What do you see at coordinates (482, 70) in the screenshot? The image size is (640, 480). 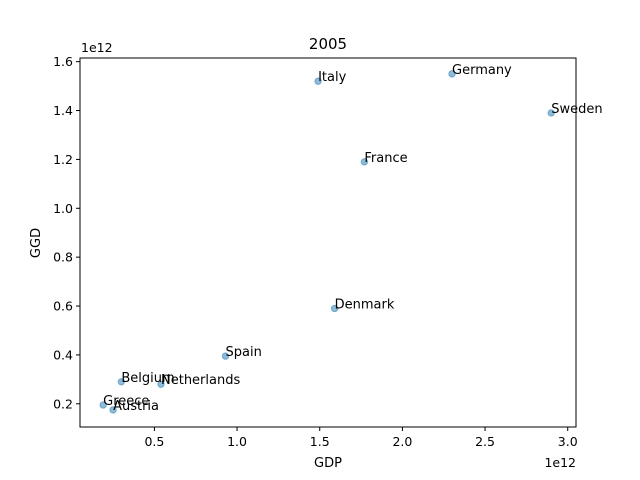 I see `point-label: Germany` at bounding box center [482, 70].